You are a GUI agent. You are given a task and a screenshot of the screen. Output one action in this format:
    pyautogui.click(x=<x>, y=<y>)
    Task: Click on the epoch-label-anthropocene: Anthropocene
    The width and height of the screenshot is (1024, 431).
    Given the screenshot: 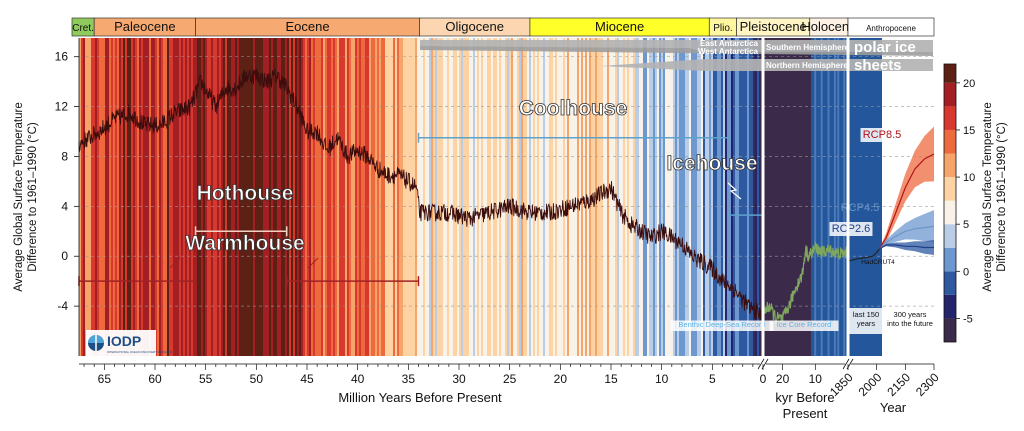 What is the action you would take?
    pyautogui.click(x=891, y=28)
    